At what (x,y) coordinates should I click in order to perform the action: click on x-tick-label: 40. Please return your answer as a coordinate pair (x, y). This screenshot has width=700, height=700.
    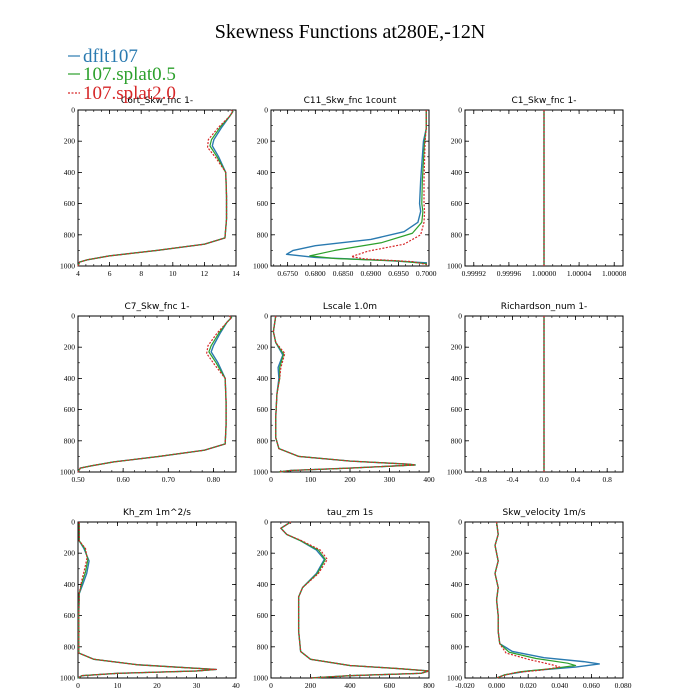
    Looking at the image, I should click on (236, 685).